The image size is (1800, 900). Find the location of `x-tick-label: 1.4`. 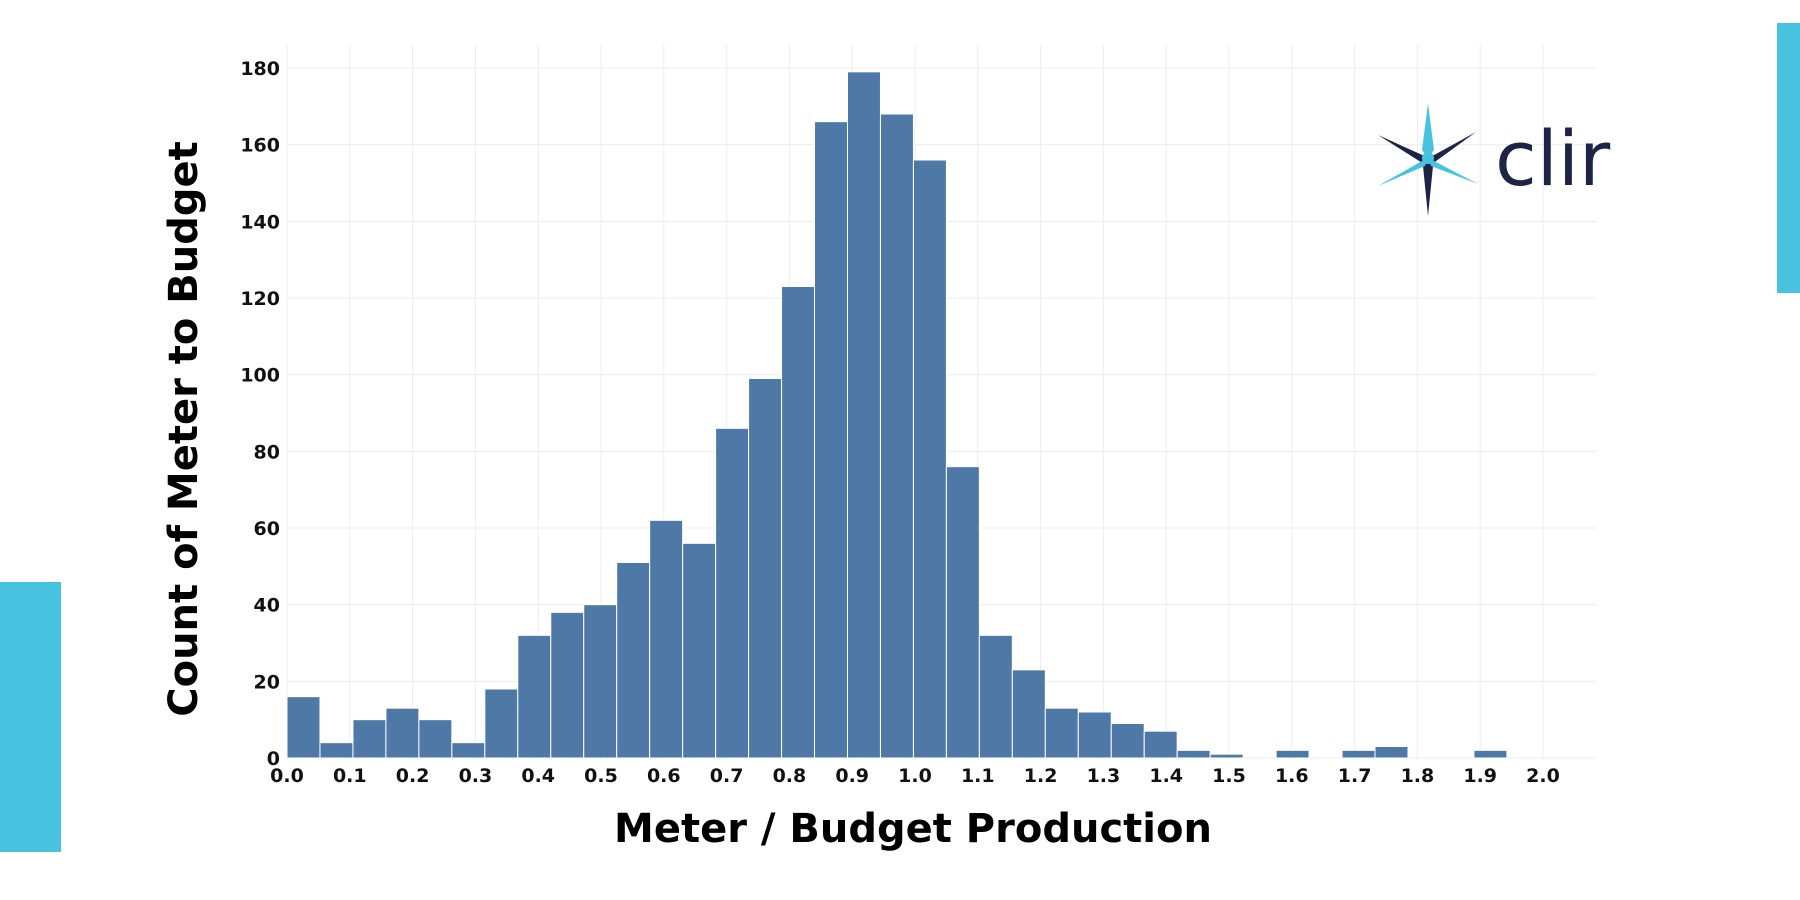

x-tick-label: 1.4 is located at coordinates (1166, 776).